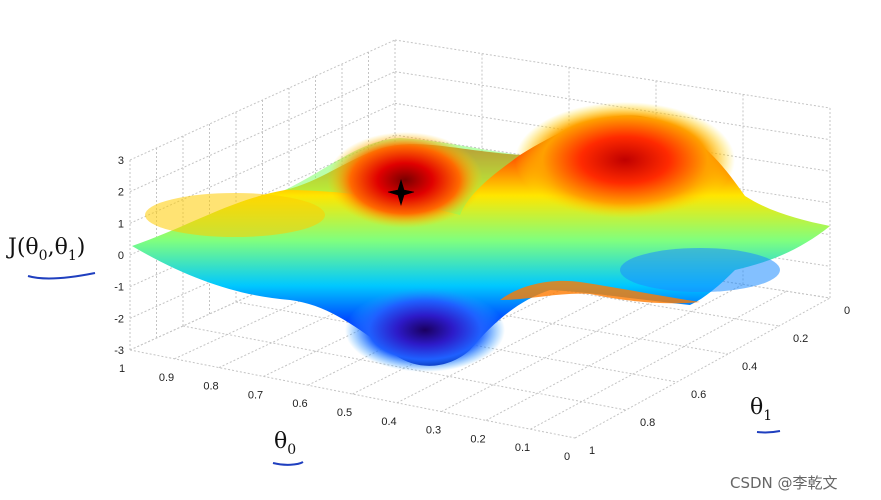 Image resolution: width=881 pixels, height=500 pixels. Describe the element at coordinates (121, 224) in the screenshot. I see `z-tick-label: 1` at that location.